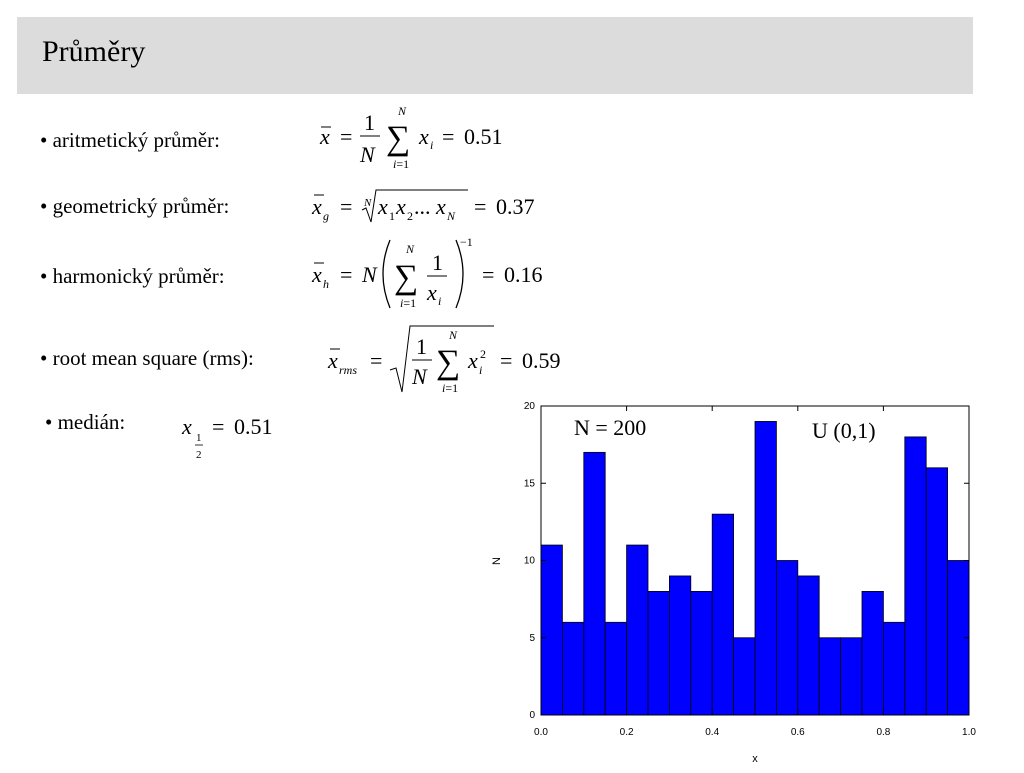 The width and height of the screenshot is (1024, 773). I want to click on x-tick-label: 0.6, so click(798, 732).